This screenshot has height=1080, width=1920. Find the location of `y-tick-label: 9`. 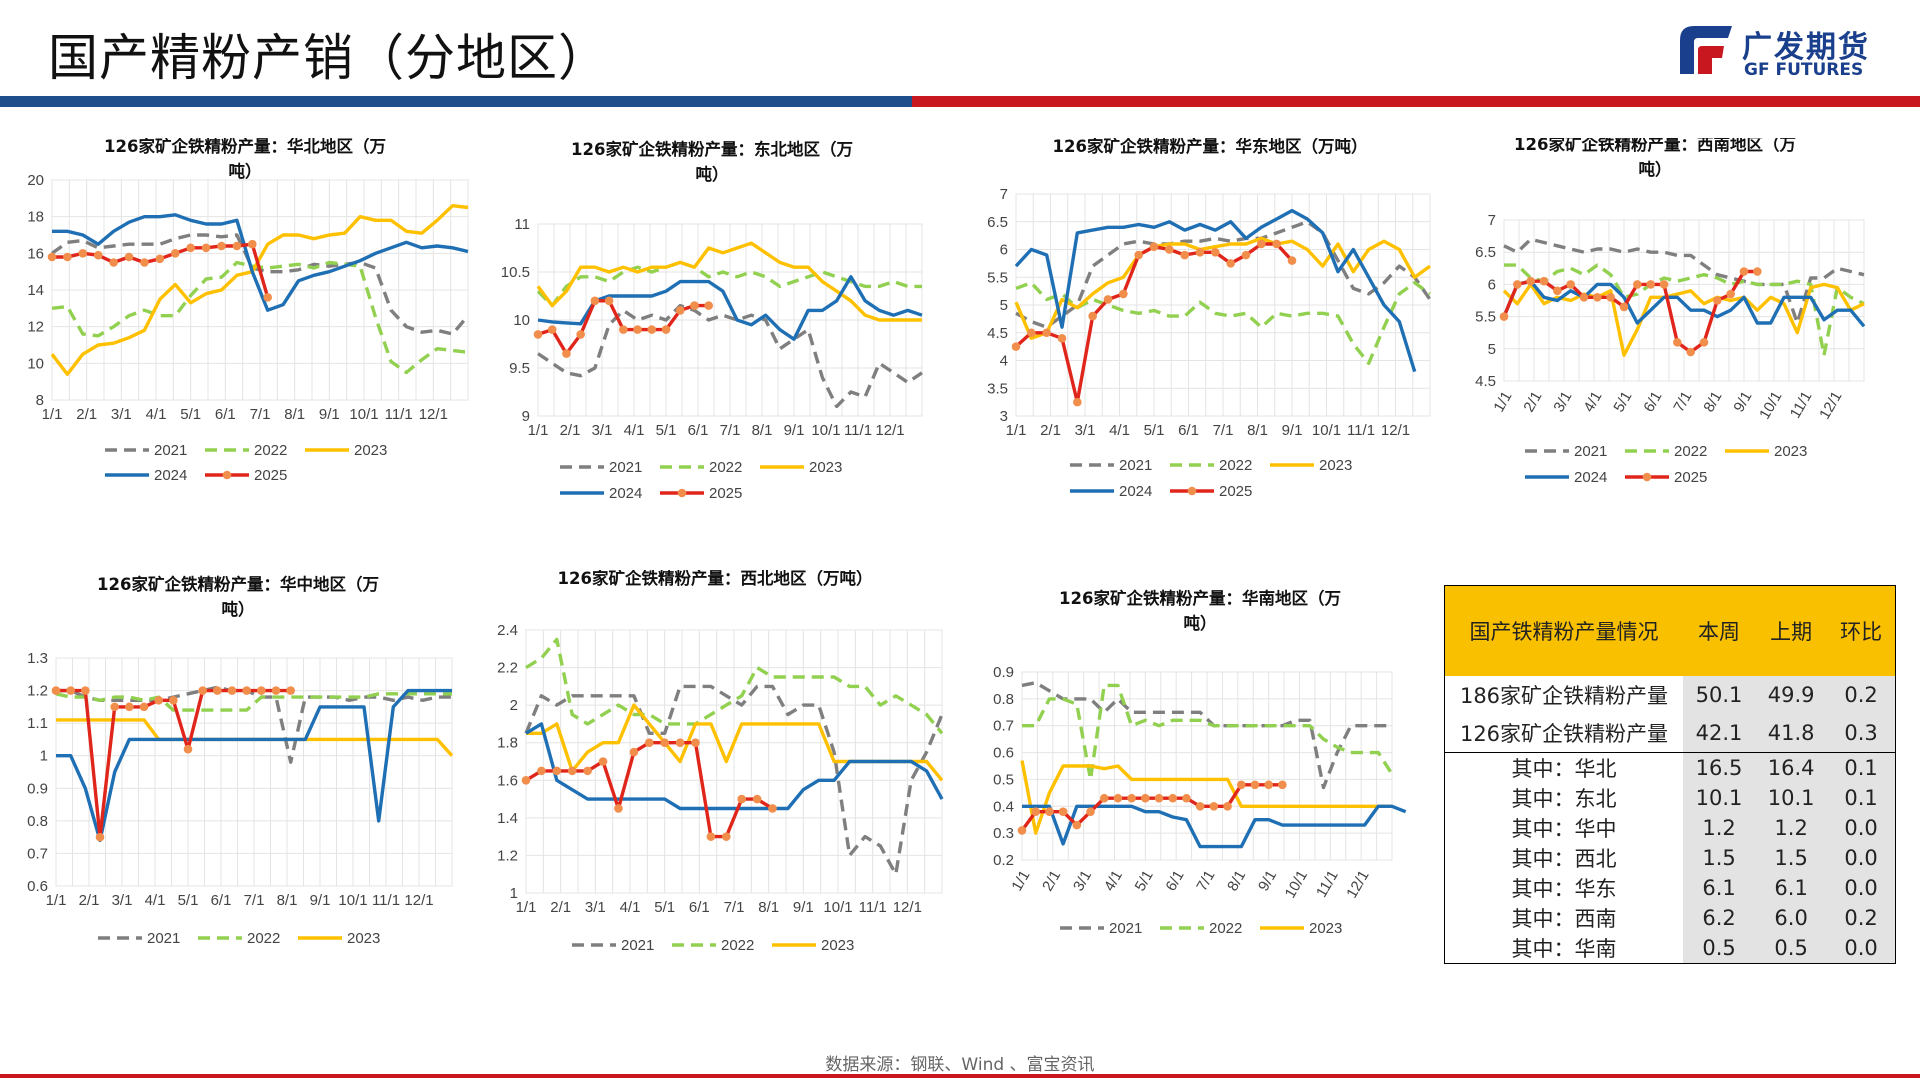

y-tick-label: 9 is located at coordinates (526, 416).